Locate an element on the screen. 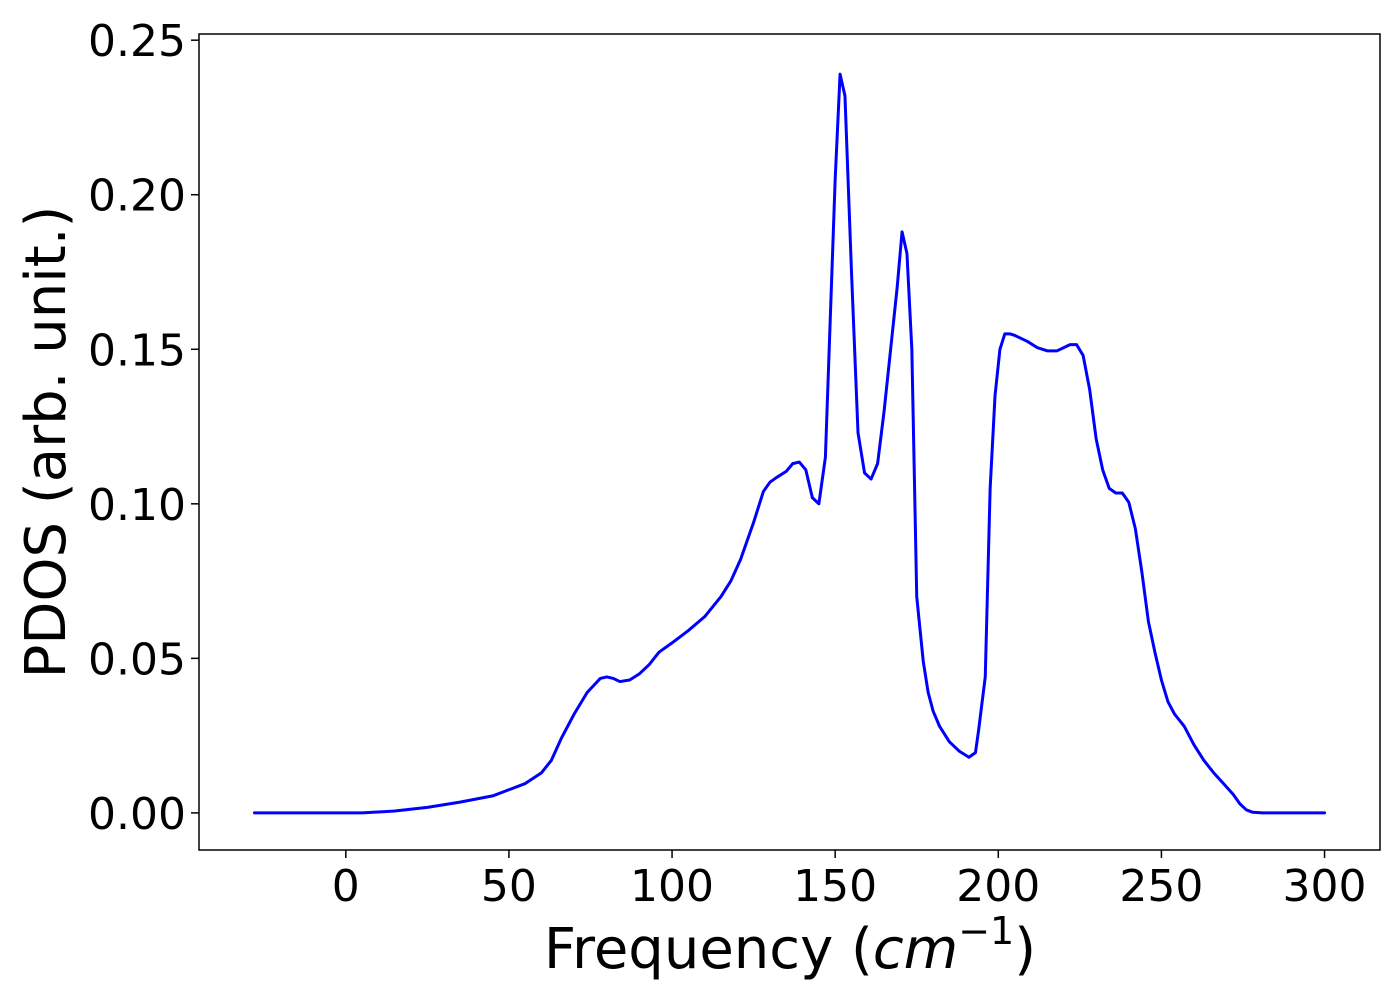 The width and height of the screenshot is (1400, 1000). x-tick-label: 200 is located at coordinates (998, 886).